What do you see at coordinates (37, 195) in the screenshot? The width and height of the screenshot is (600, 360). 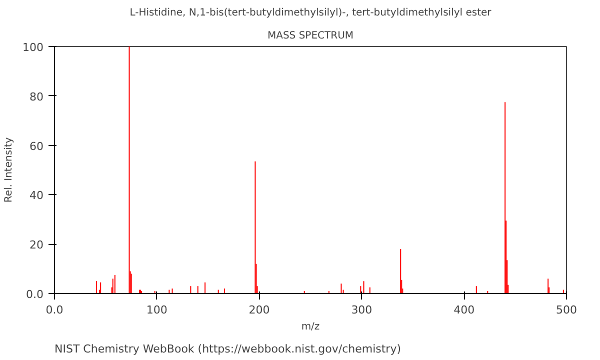 I see `y-tick-label: 40` at bounding box center [37, 195].